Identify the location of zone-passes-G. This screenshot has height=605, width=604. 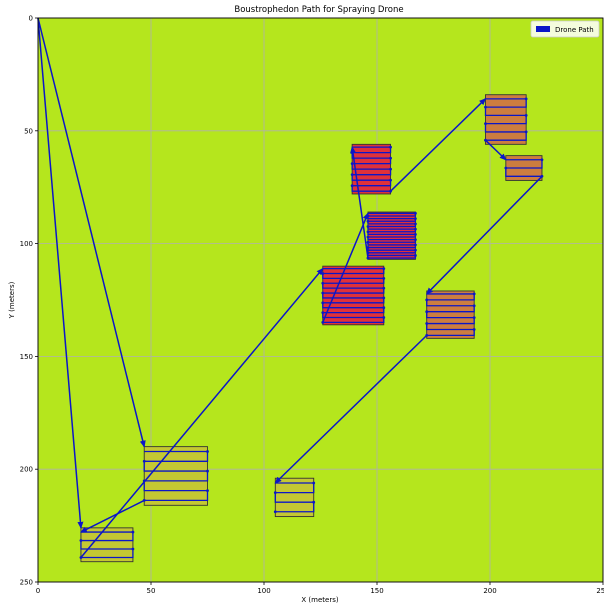
(450, 315).